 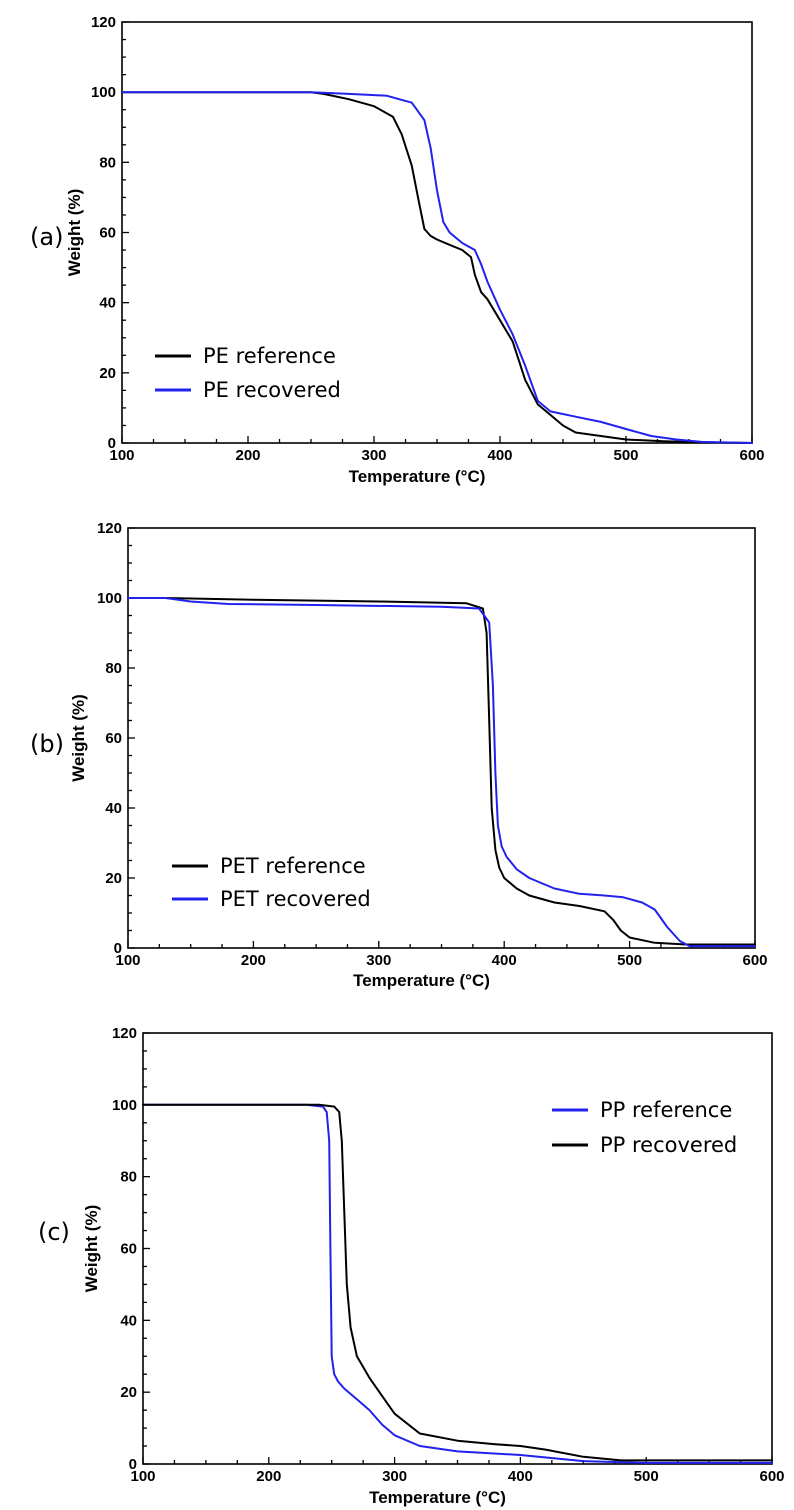 What do you see at coordinates (644, 1127) in the screenshot?
I see `legend: PP reference PP recovered` at bounding box center [644, 1127].